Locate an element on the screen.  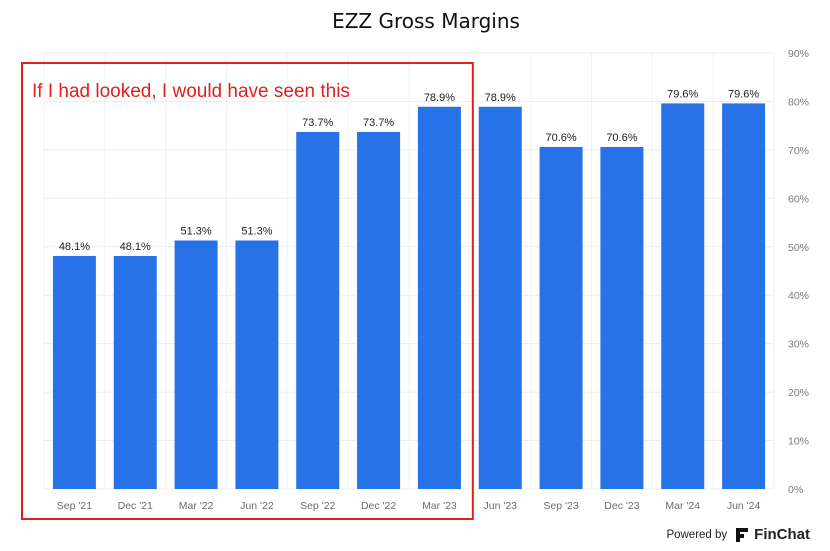
x-tick-label: Dec '22 is located at coordinates (378, 506).